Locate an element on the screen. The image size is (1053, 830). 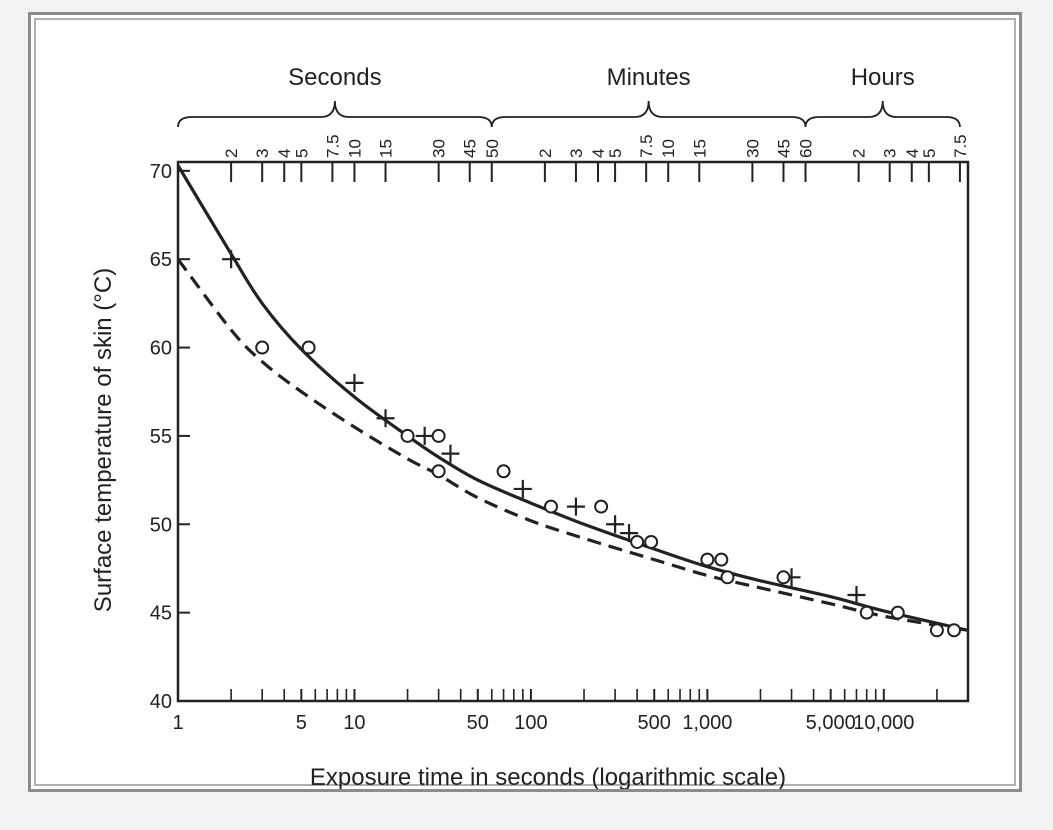
x-tick-label-100: 100 is located at coordinates (530, 723).